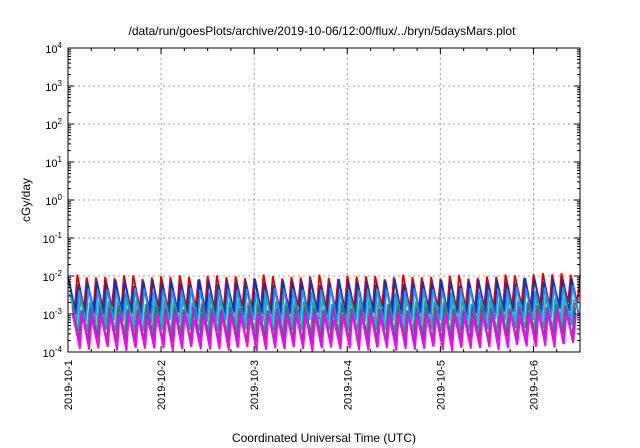  Describe the element at coordinates (53, 238) in the screenshot. I see `y-tick-label: 10⁻¹` at that location.